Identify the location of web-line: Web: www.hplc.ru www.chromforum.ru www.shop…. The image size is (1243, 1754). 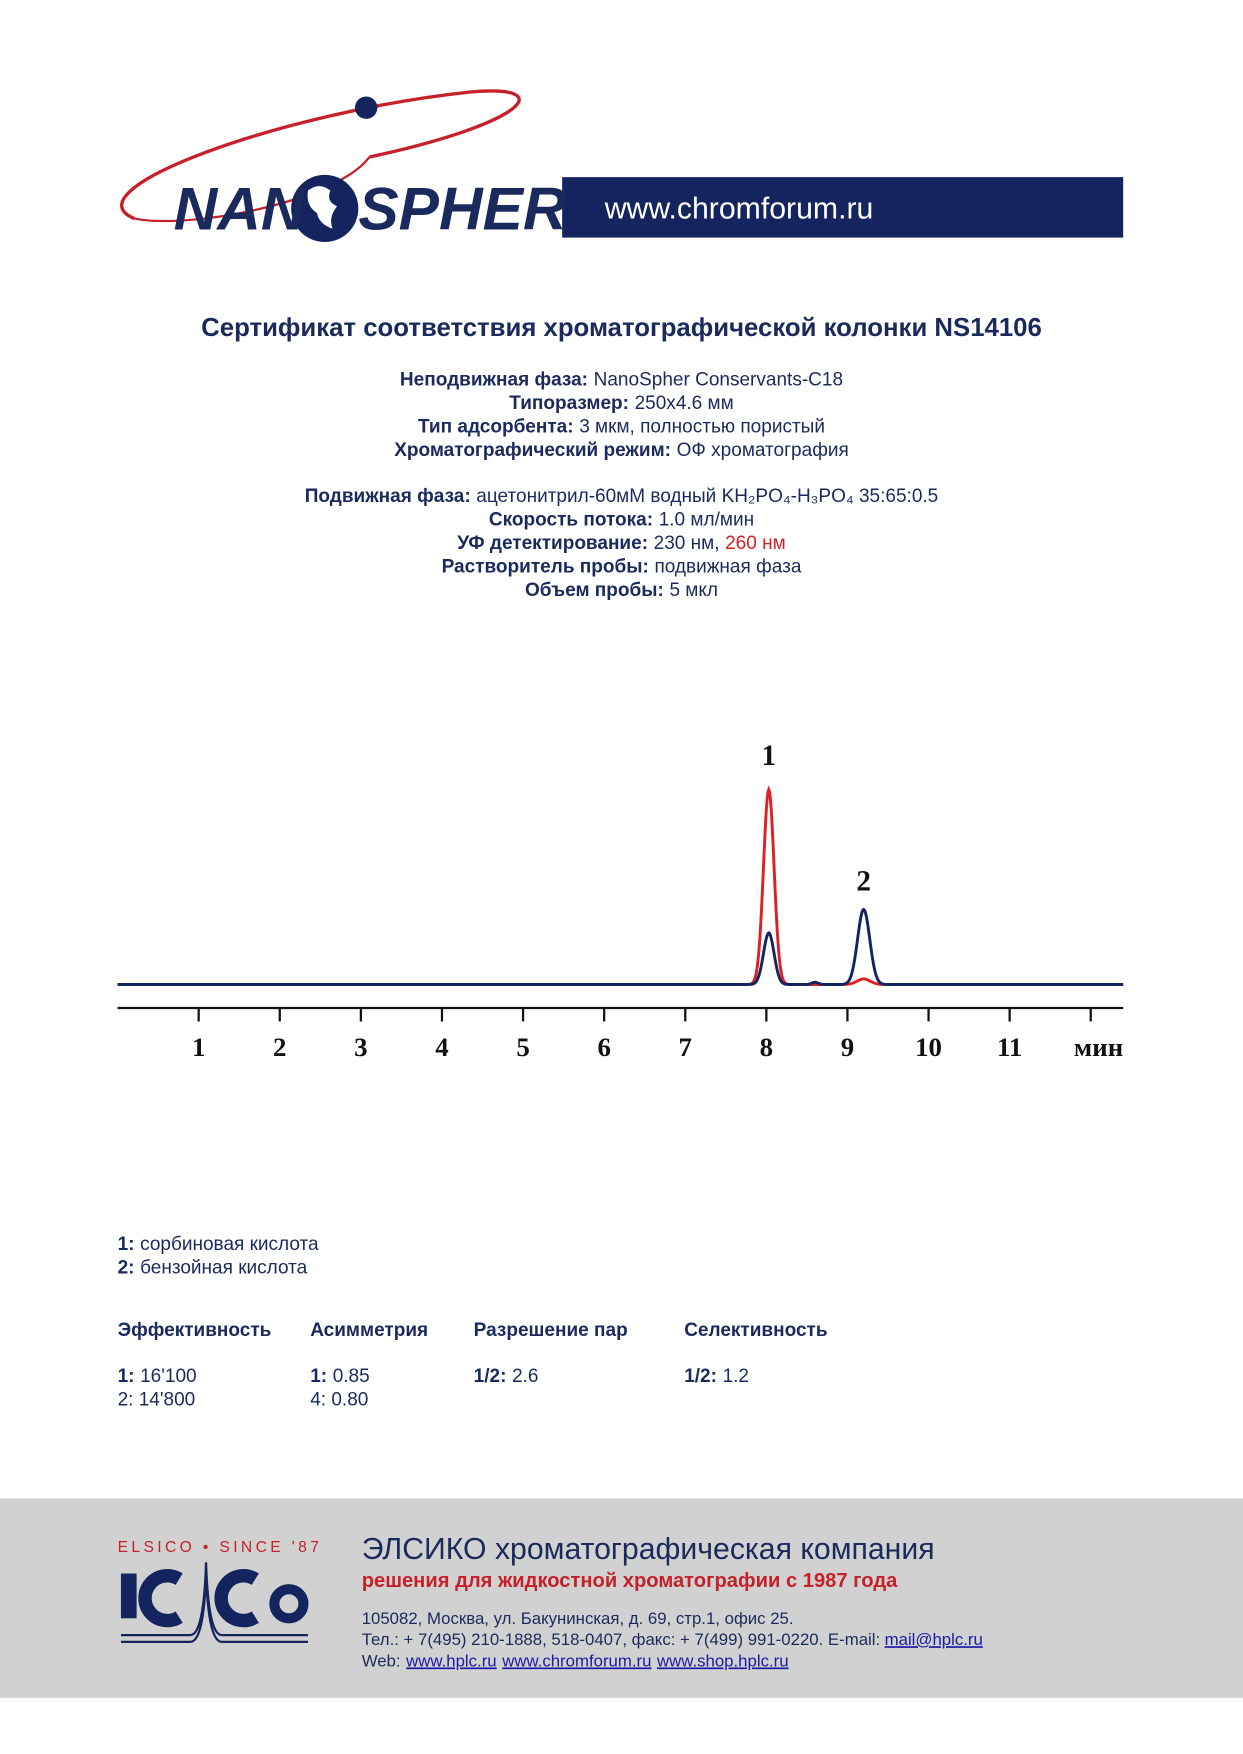
(575, 1660).